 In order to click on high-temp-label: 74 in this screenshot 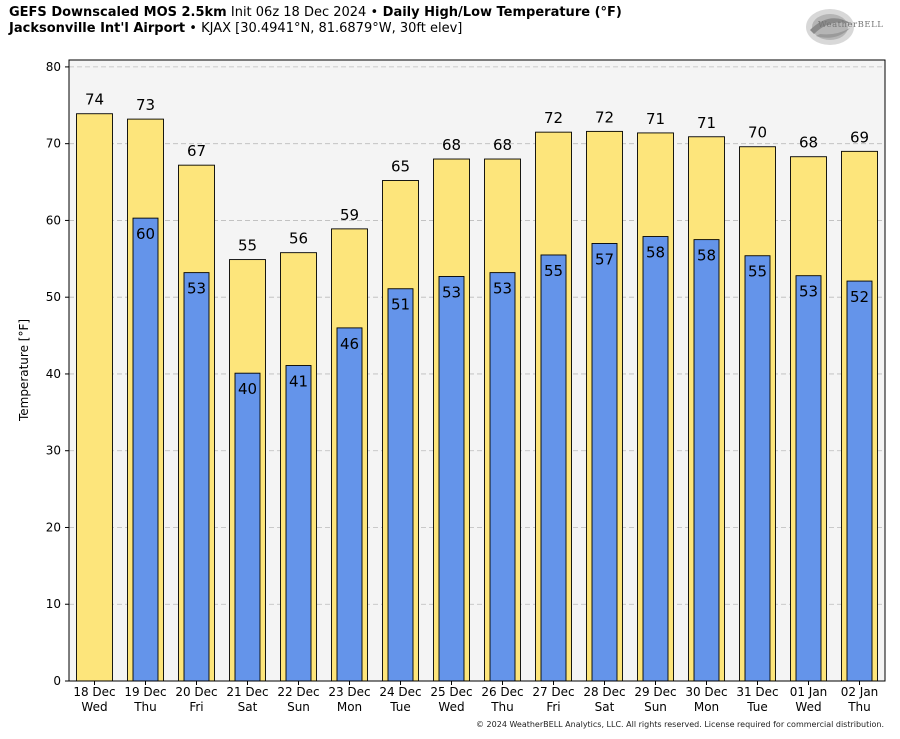, I will do `click(94, 100)`.